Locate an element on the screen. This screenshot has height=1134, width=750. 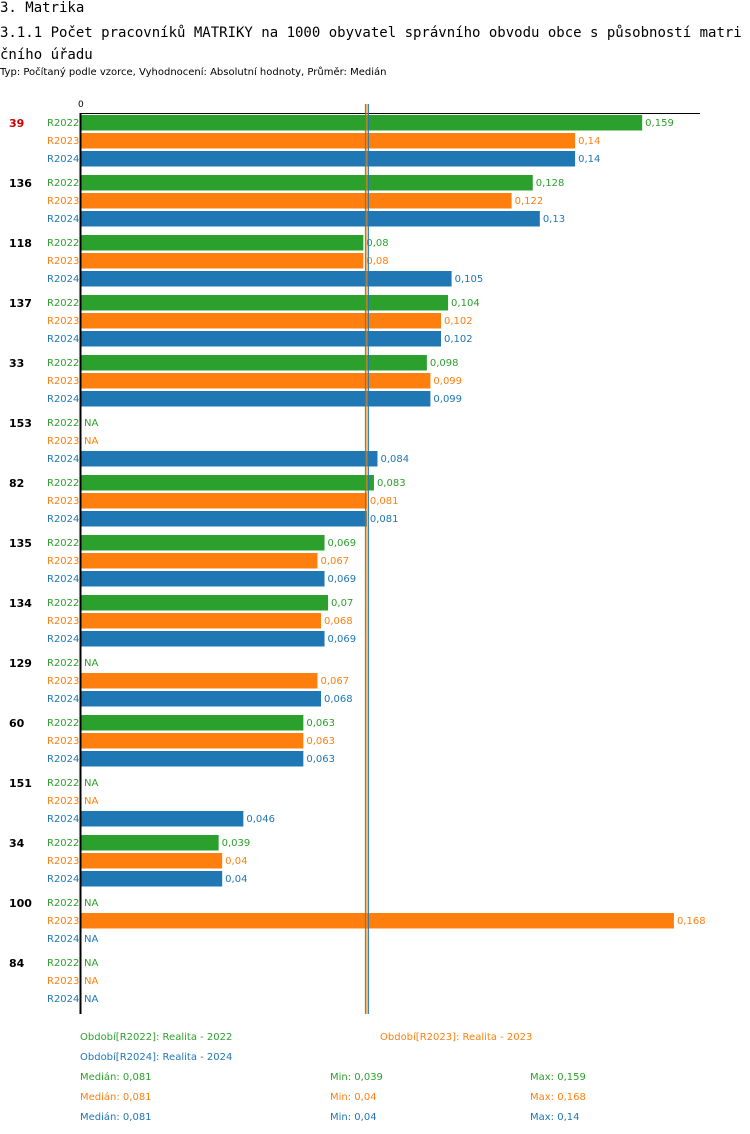
stat-min: Min: 0,039 is located at coordinates (356, 1077).